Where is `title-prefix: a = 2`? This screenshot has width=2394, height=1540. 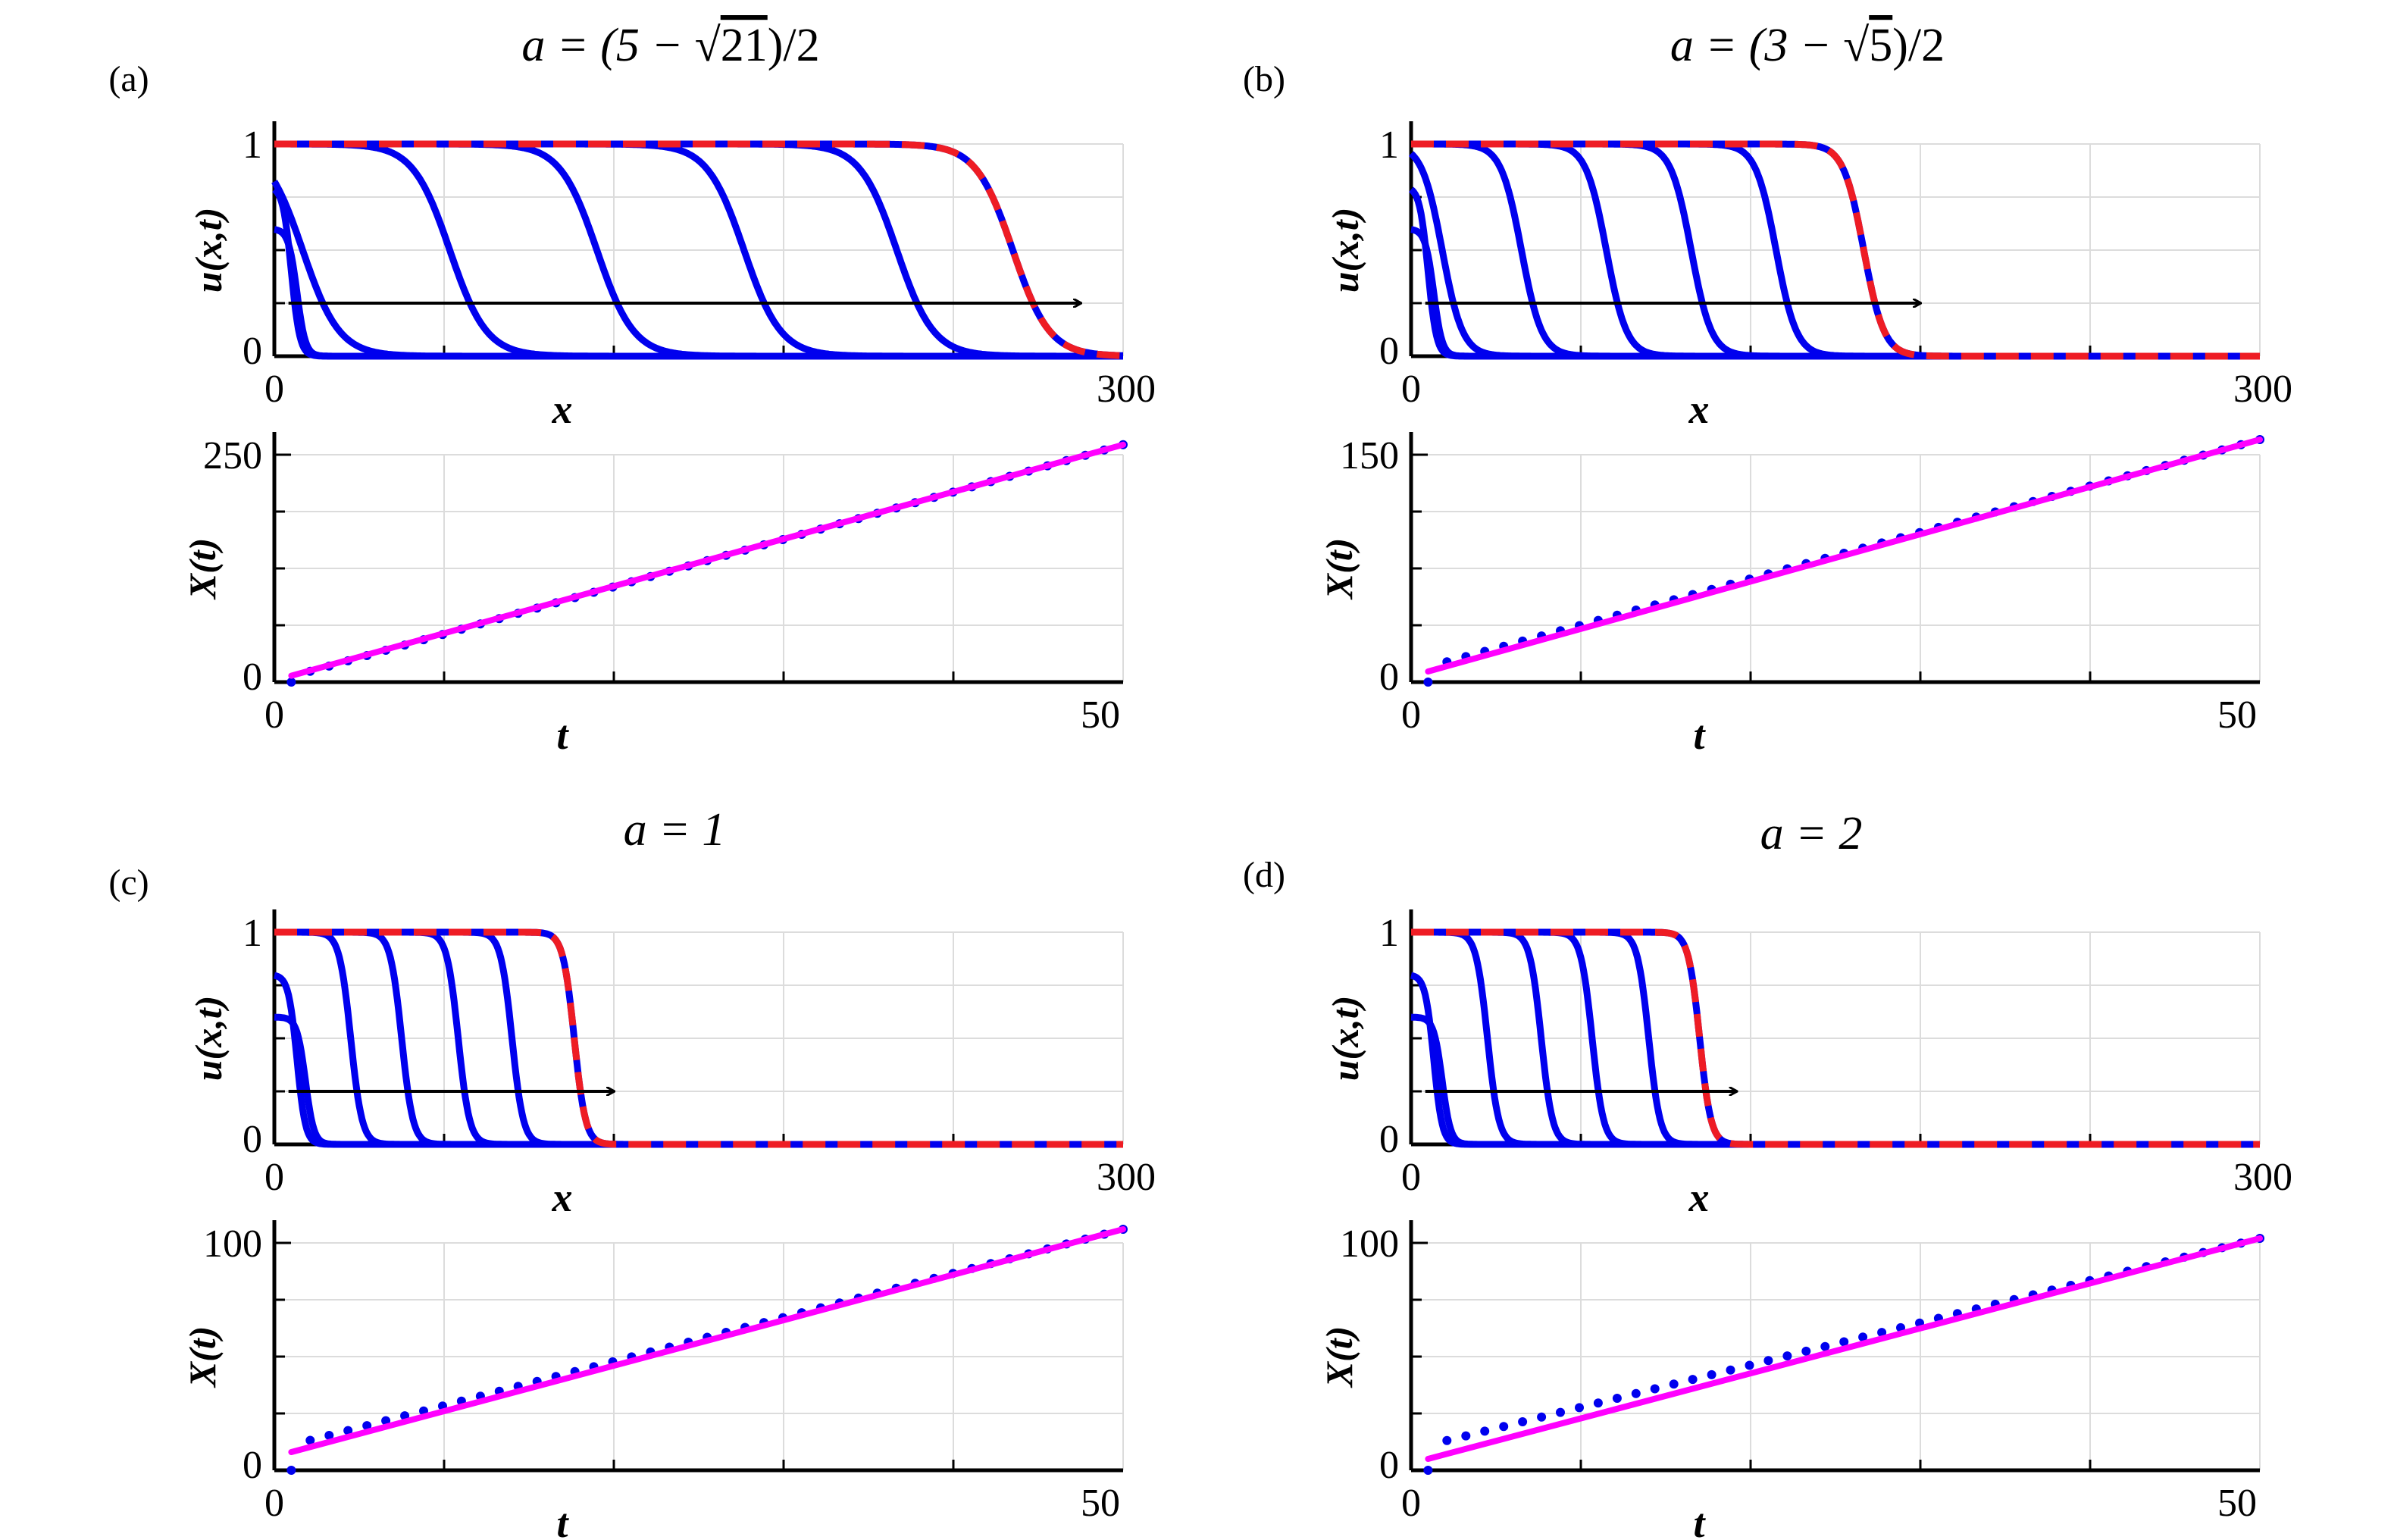 title-prefix: a = 2 is located at coordinates (1812, 833).